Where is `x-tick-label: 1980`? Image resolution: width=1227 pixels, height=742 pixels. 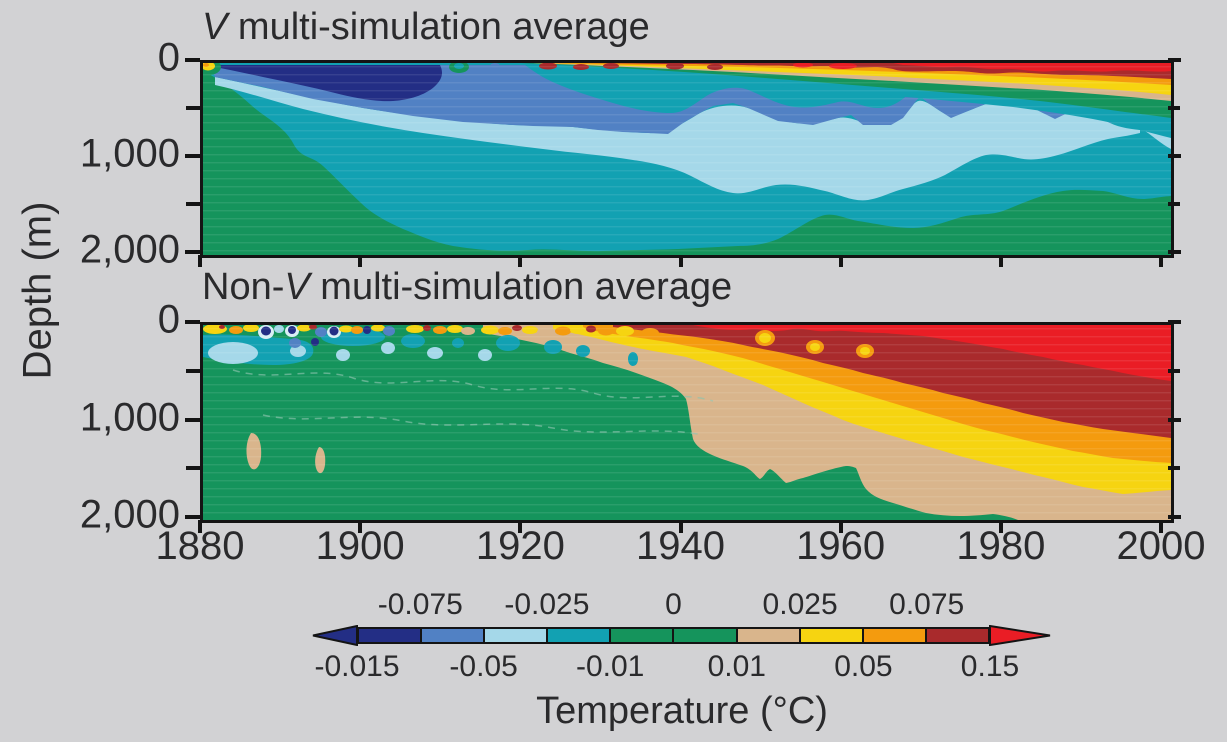 x-tick-label: 1980 is located at coordinates (1001, 546).